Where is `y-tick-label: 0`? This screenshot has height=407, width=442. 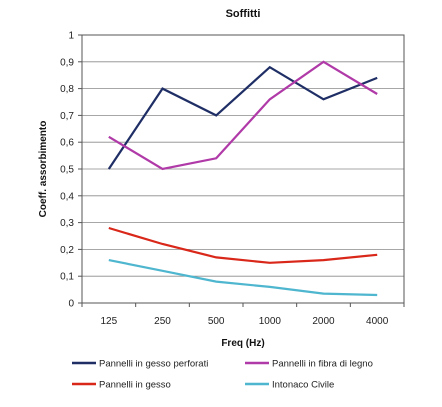
y-tick-label: 0 is located at coordinates (71, 304).